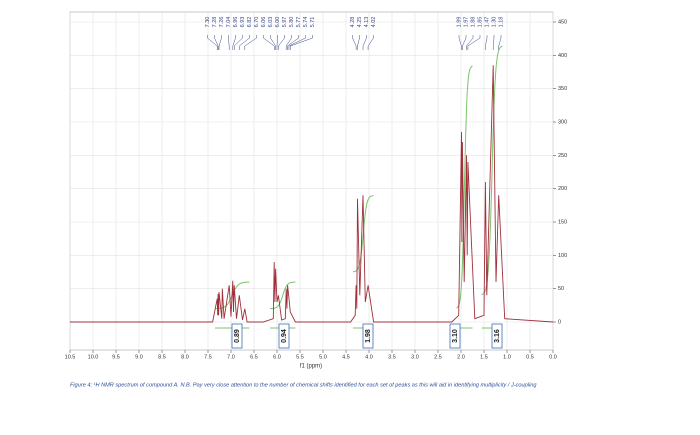 The height and width of the screenshot is (435, 700). Describe the element at coordinates (185, 357) in the screenshot. I see `x-tick-label: 8.0` at that location.